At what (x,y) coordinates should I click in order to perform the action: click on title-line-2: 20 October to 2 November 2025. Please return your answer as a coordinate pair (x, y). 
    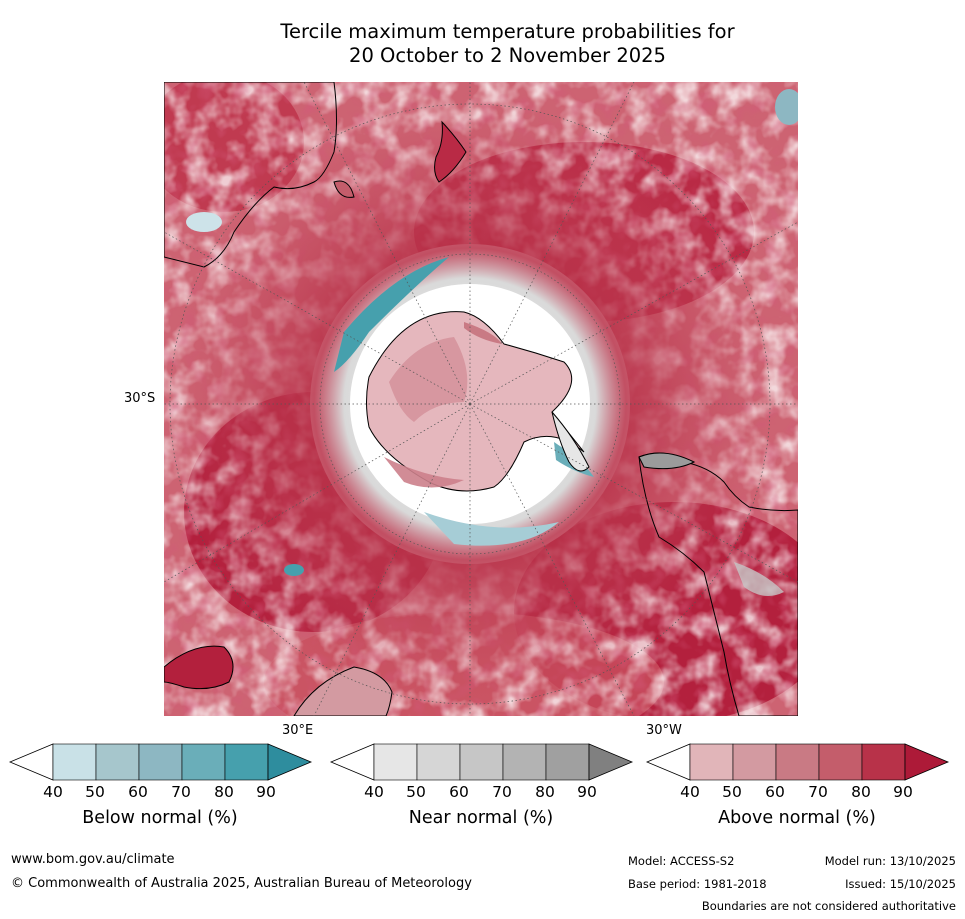
    Looking at the image, I should click on (507, 55).